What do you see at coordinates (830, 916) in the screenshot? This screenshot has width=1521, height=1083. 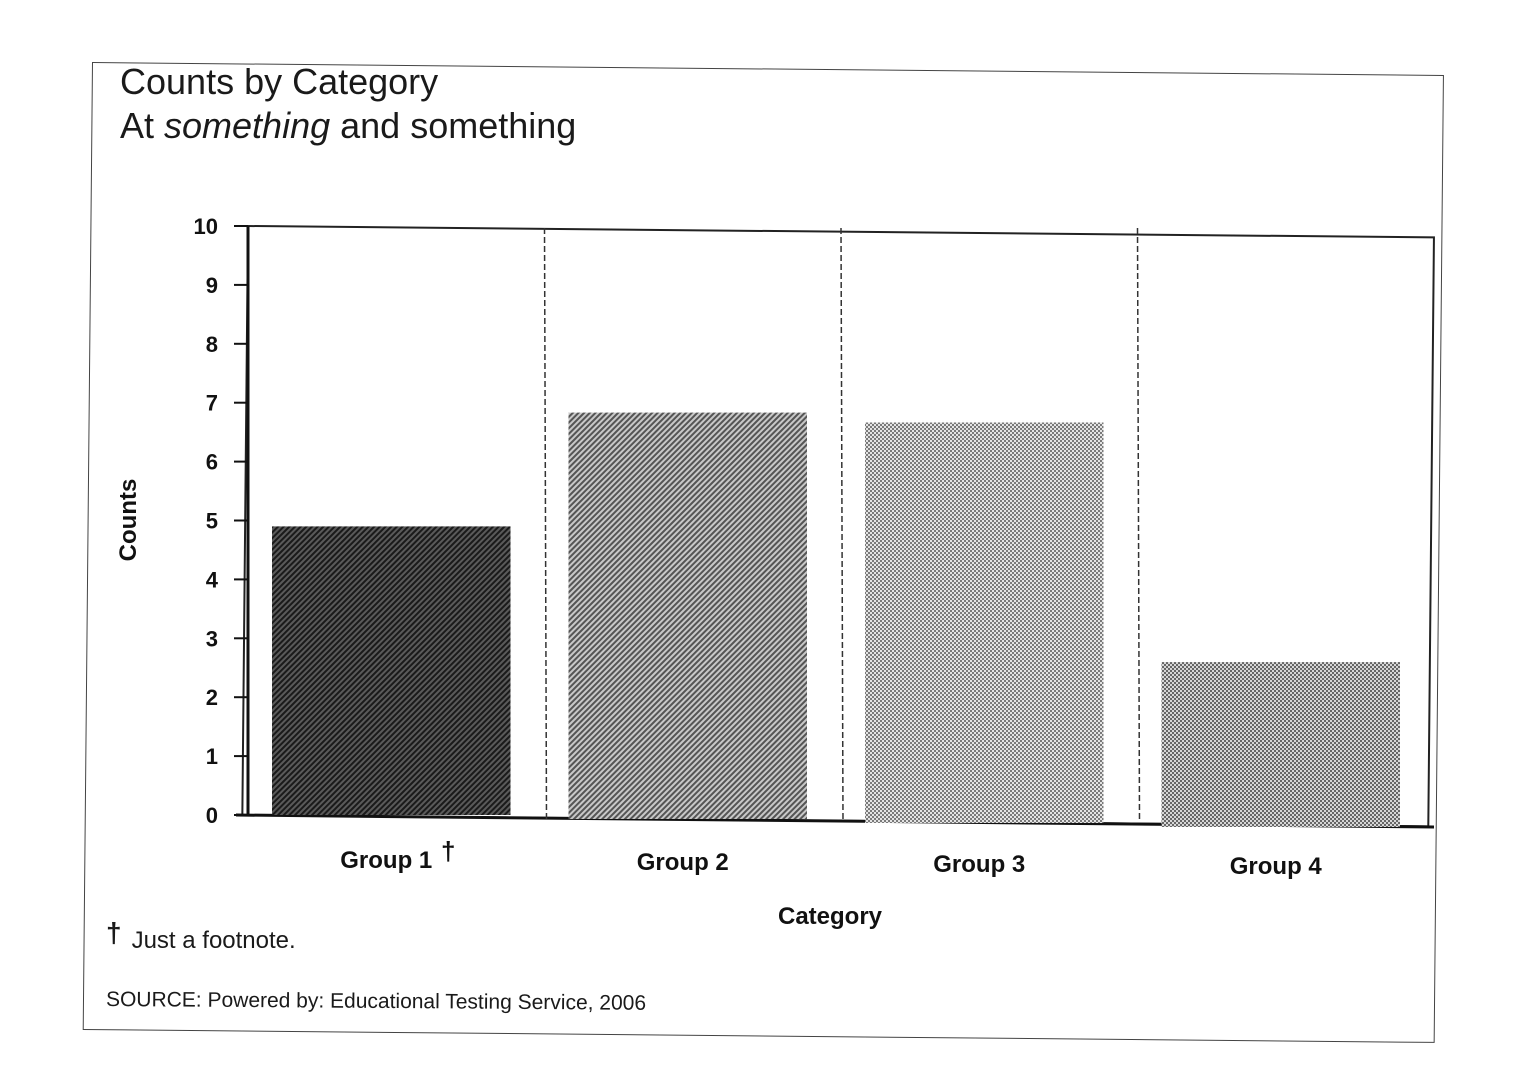 I see `x-axis-title: Category` at bounding box center [830, 916].